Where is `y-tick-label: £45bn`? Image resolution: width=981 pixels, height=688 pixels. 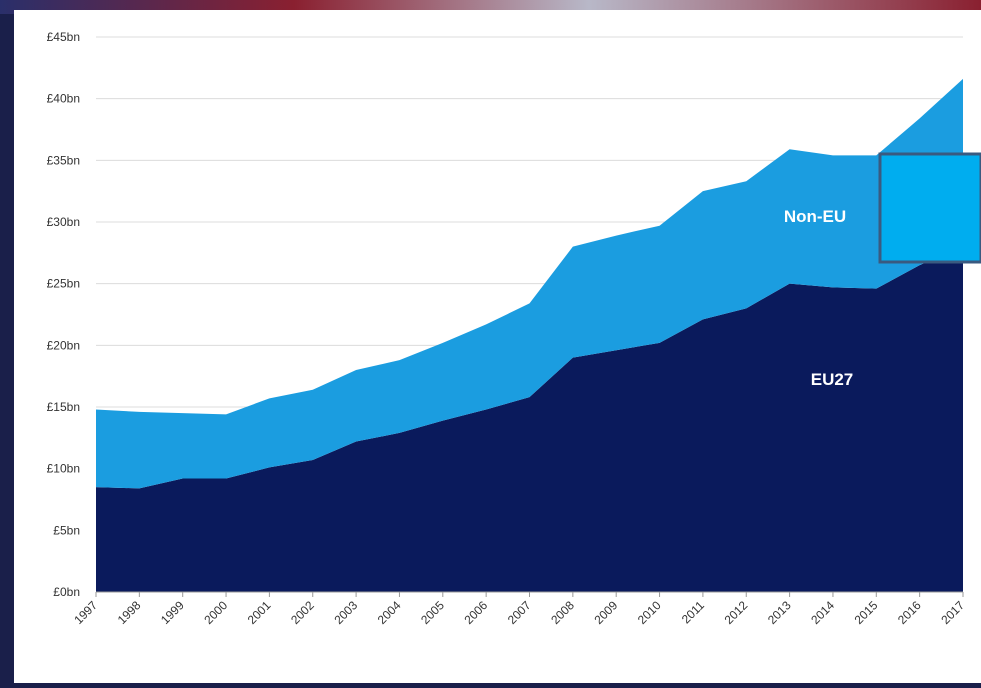
y-tick-label: £45bn is located at coordinates (63, 37).